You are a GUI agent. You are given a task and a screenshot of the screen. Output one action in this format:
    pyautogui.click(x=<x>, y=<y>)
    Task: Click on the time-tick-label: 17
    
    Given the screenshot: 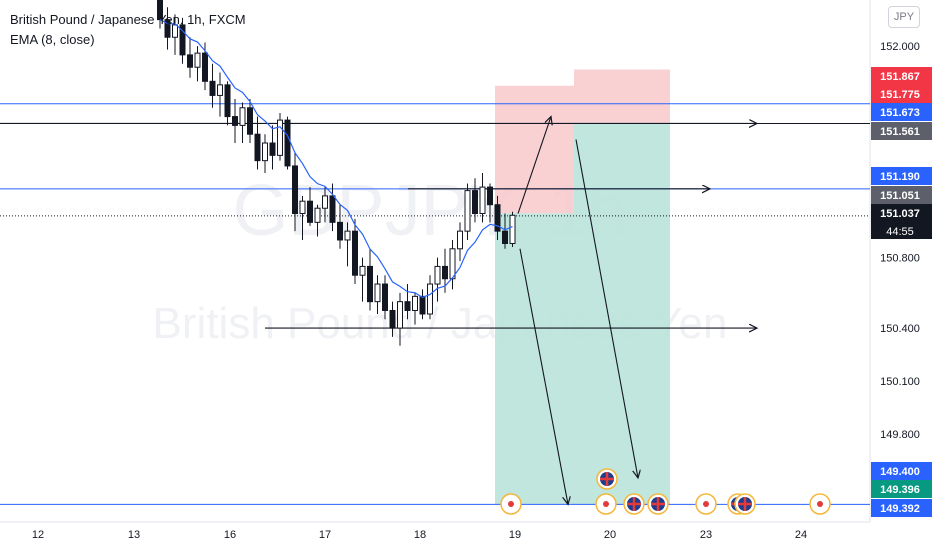 What is the action you would take?
    pyautogui.click(x=325, y=535)
    